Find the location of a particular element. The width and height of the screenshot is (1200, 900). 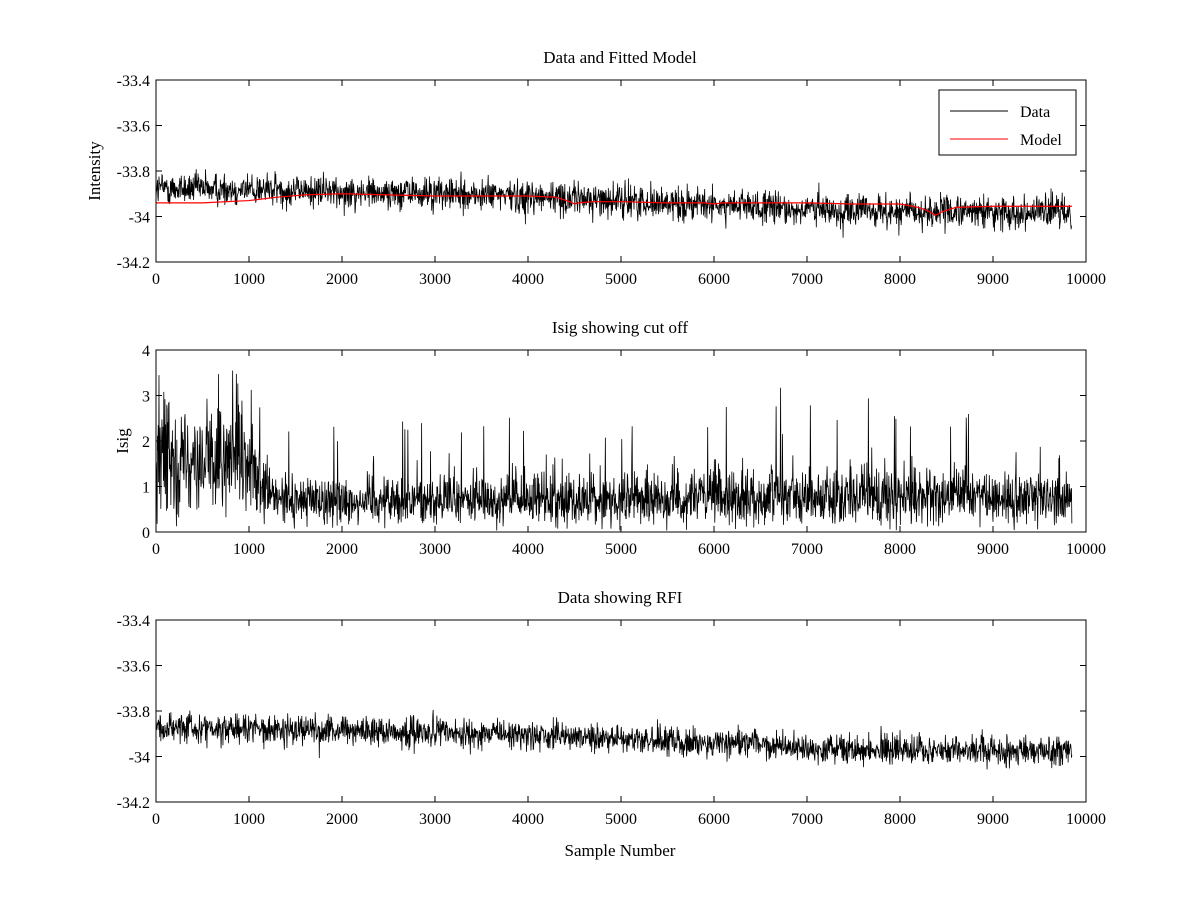

series-line-isig is located at coordinates (614, 450).